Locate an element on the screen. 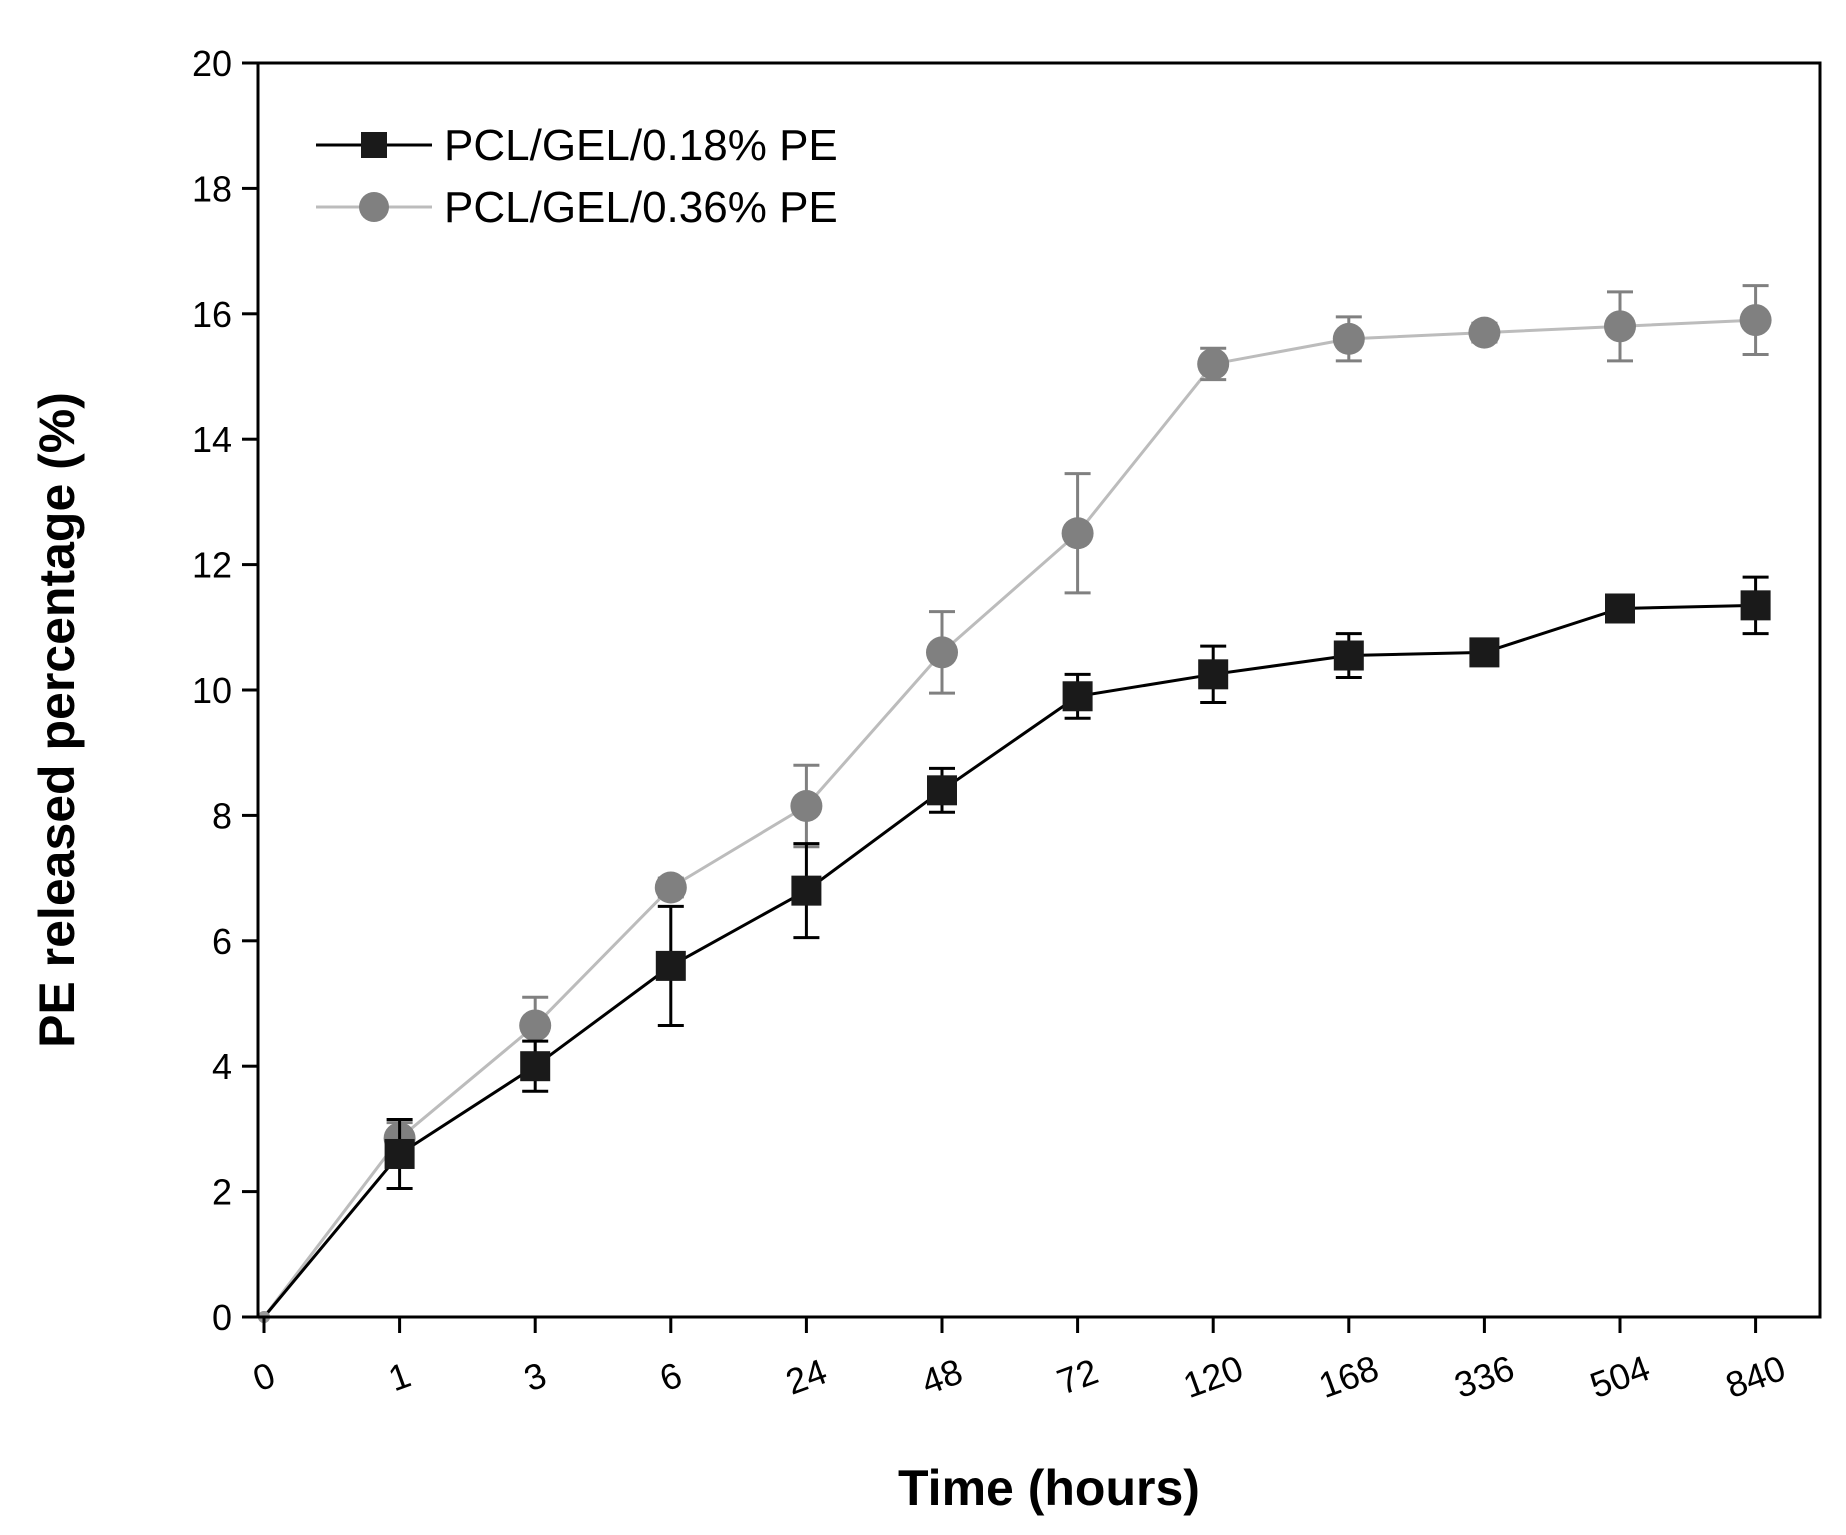  y-axis-title: PE released percentage (%) is located at coordinates (57, 720).